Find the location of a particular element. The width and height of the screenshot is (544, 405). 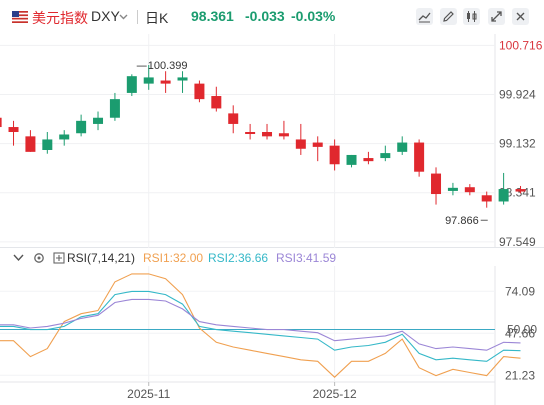

line-tool-icon is located at coordinates (424, 17).